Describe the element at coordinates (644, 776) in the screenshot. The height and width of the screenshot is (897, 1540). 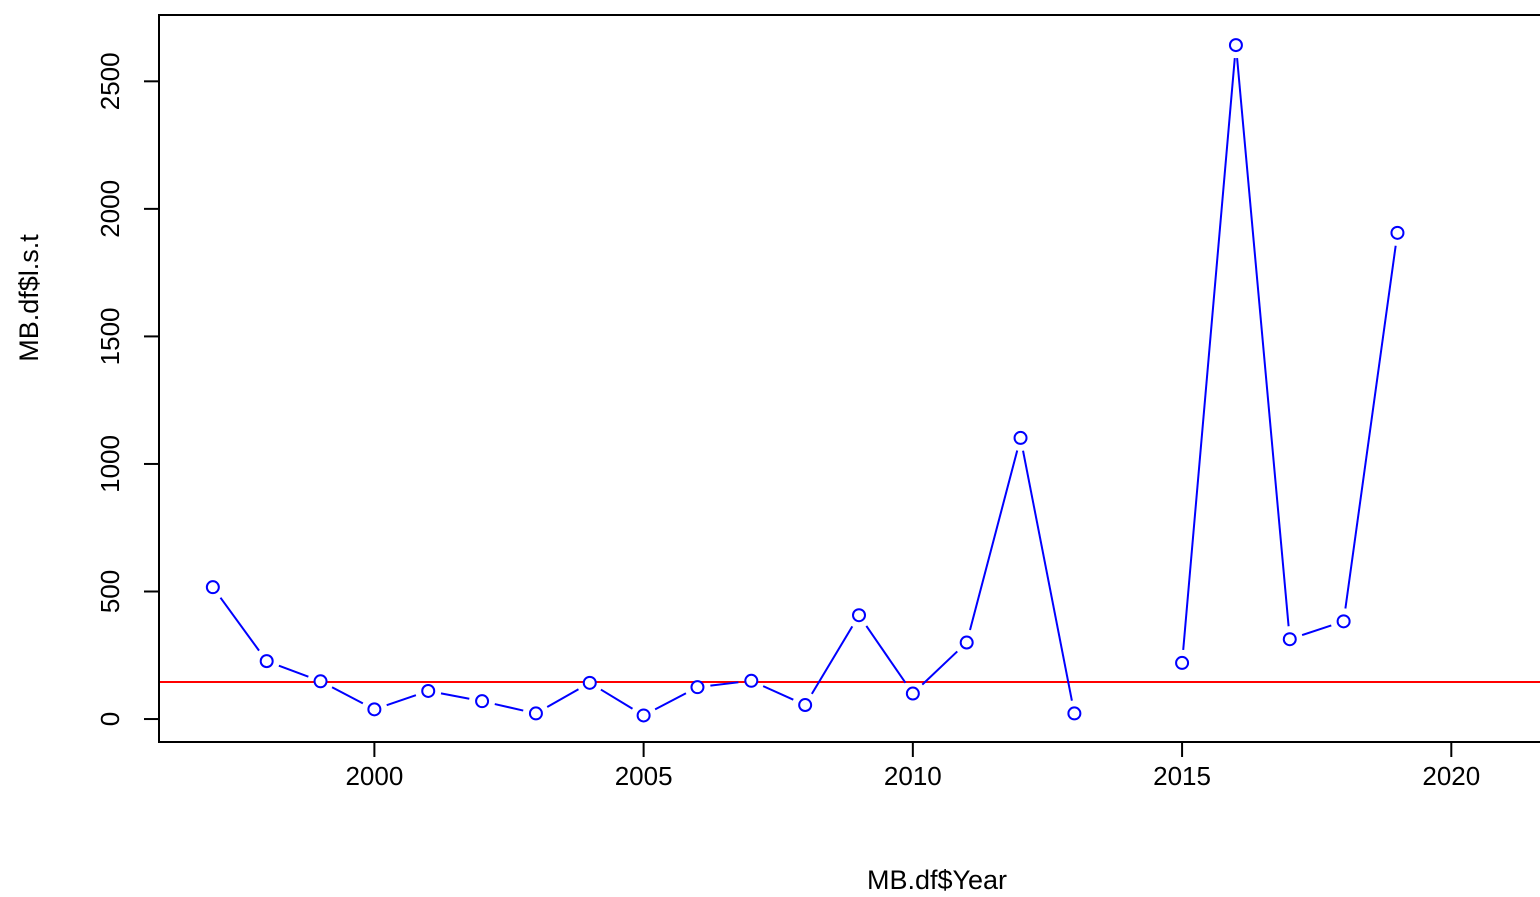
I see `x-tick-label: 2005` at that location.